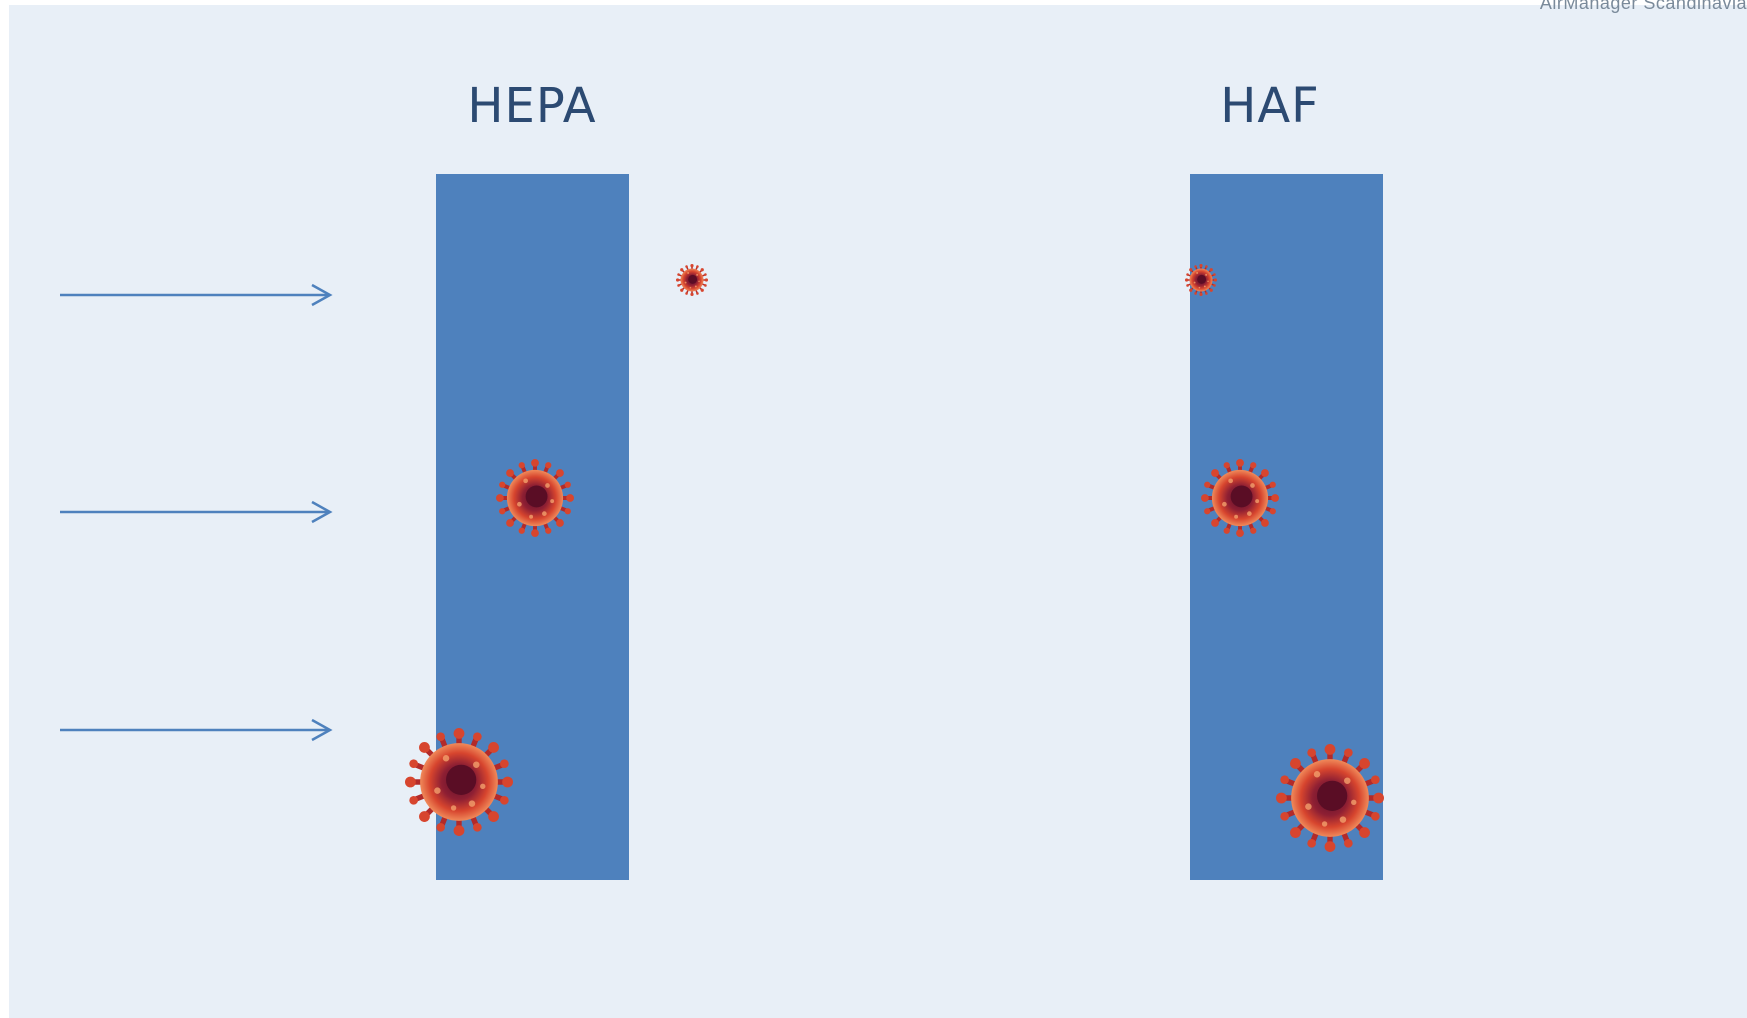  What do you see at coordinates (1270, 106) in the screenshot?
I see `haf-filter-title: HAF` at bounding box center [1270, 106].